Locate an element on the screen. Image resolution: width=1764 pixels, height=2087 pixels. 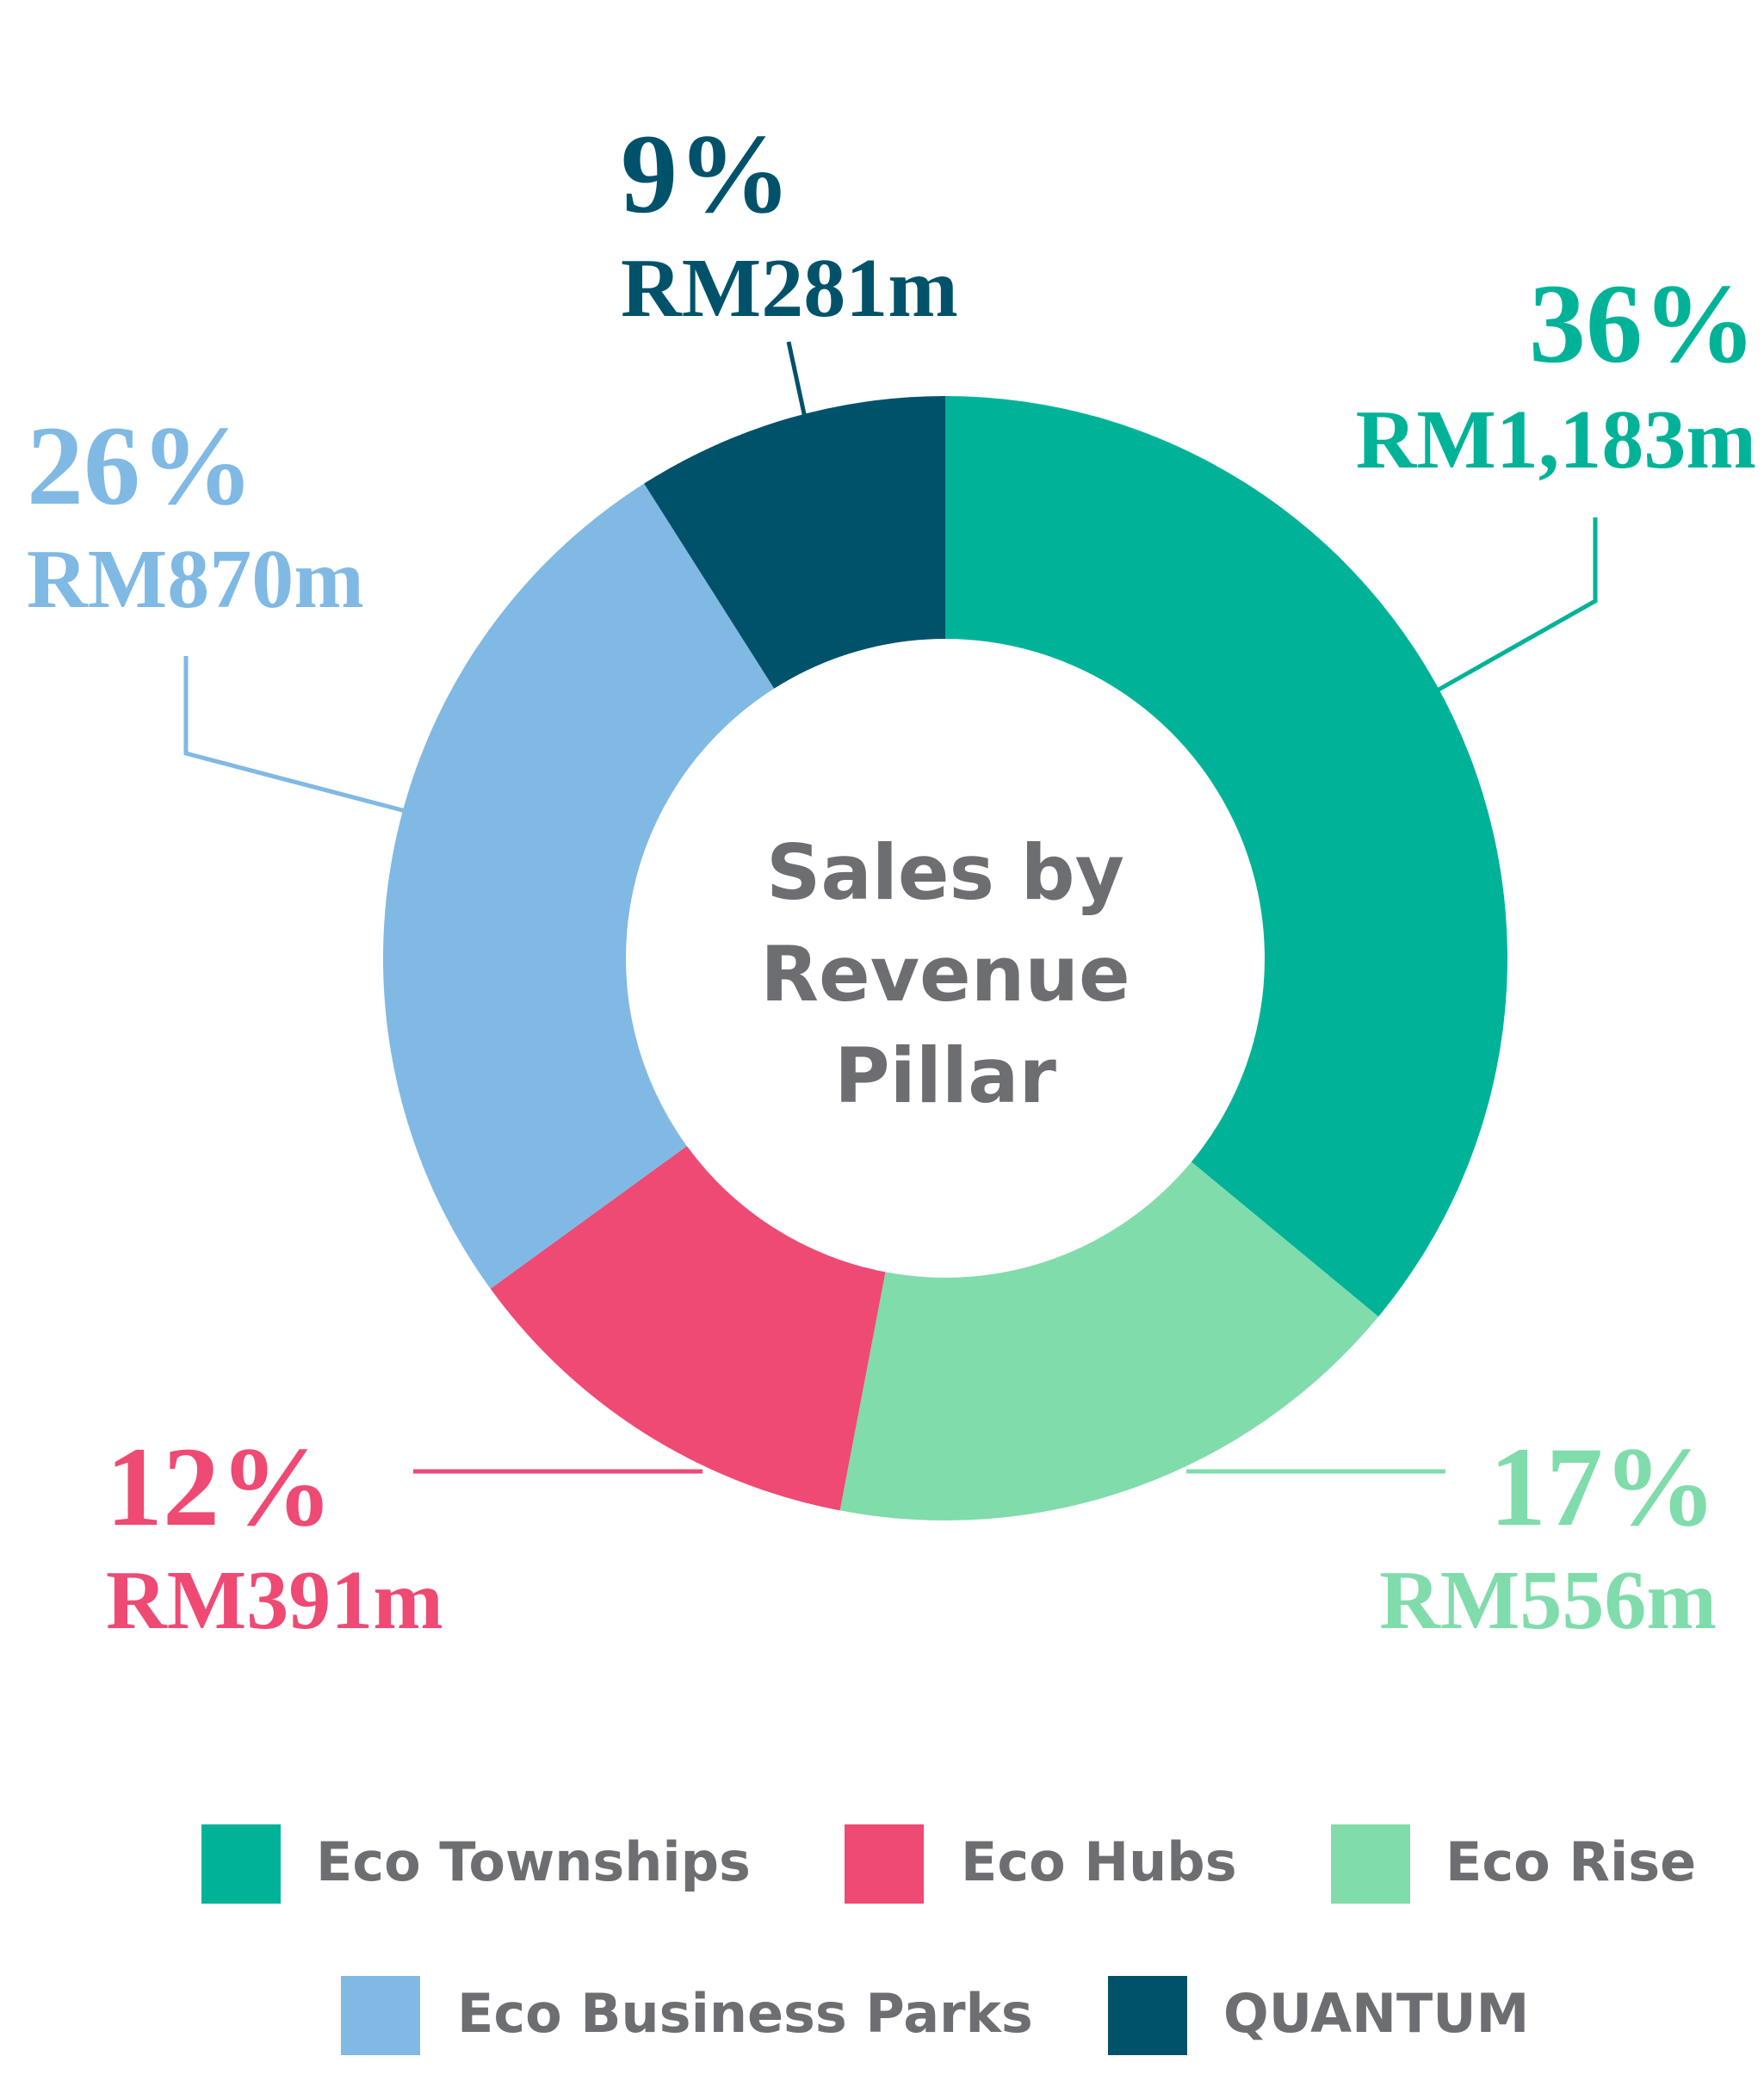
amount-label: RM870m is located at coordinates (195, 579).